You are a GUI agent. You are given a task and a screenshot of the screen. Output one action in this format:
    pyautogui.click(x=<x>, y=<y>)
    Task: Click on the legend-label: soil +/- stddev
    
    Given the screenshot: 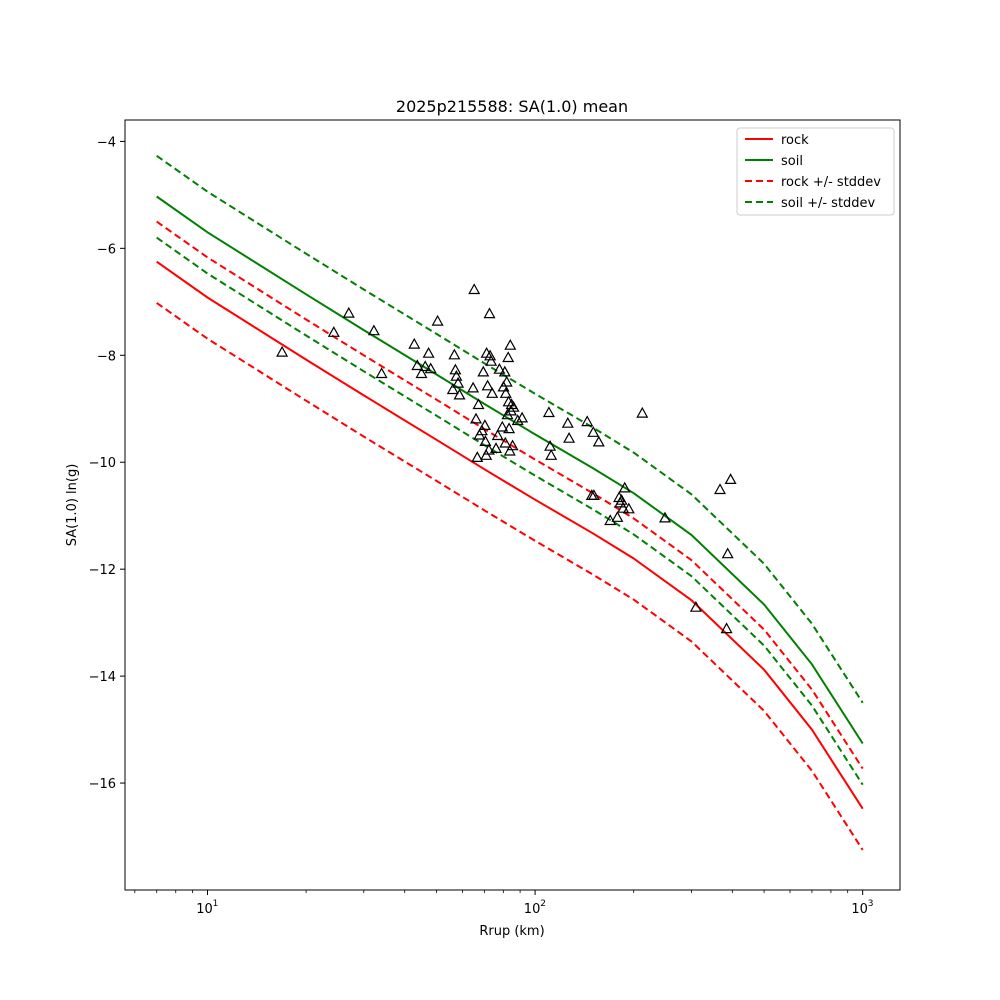 What is the action you would take?
    pyautogui.click(x=828, y=203)
    